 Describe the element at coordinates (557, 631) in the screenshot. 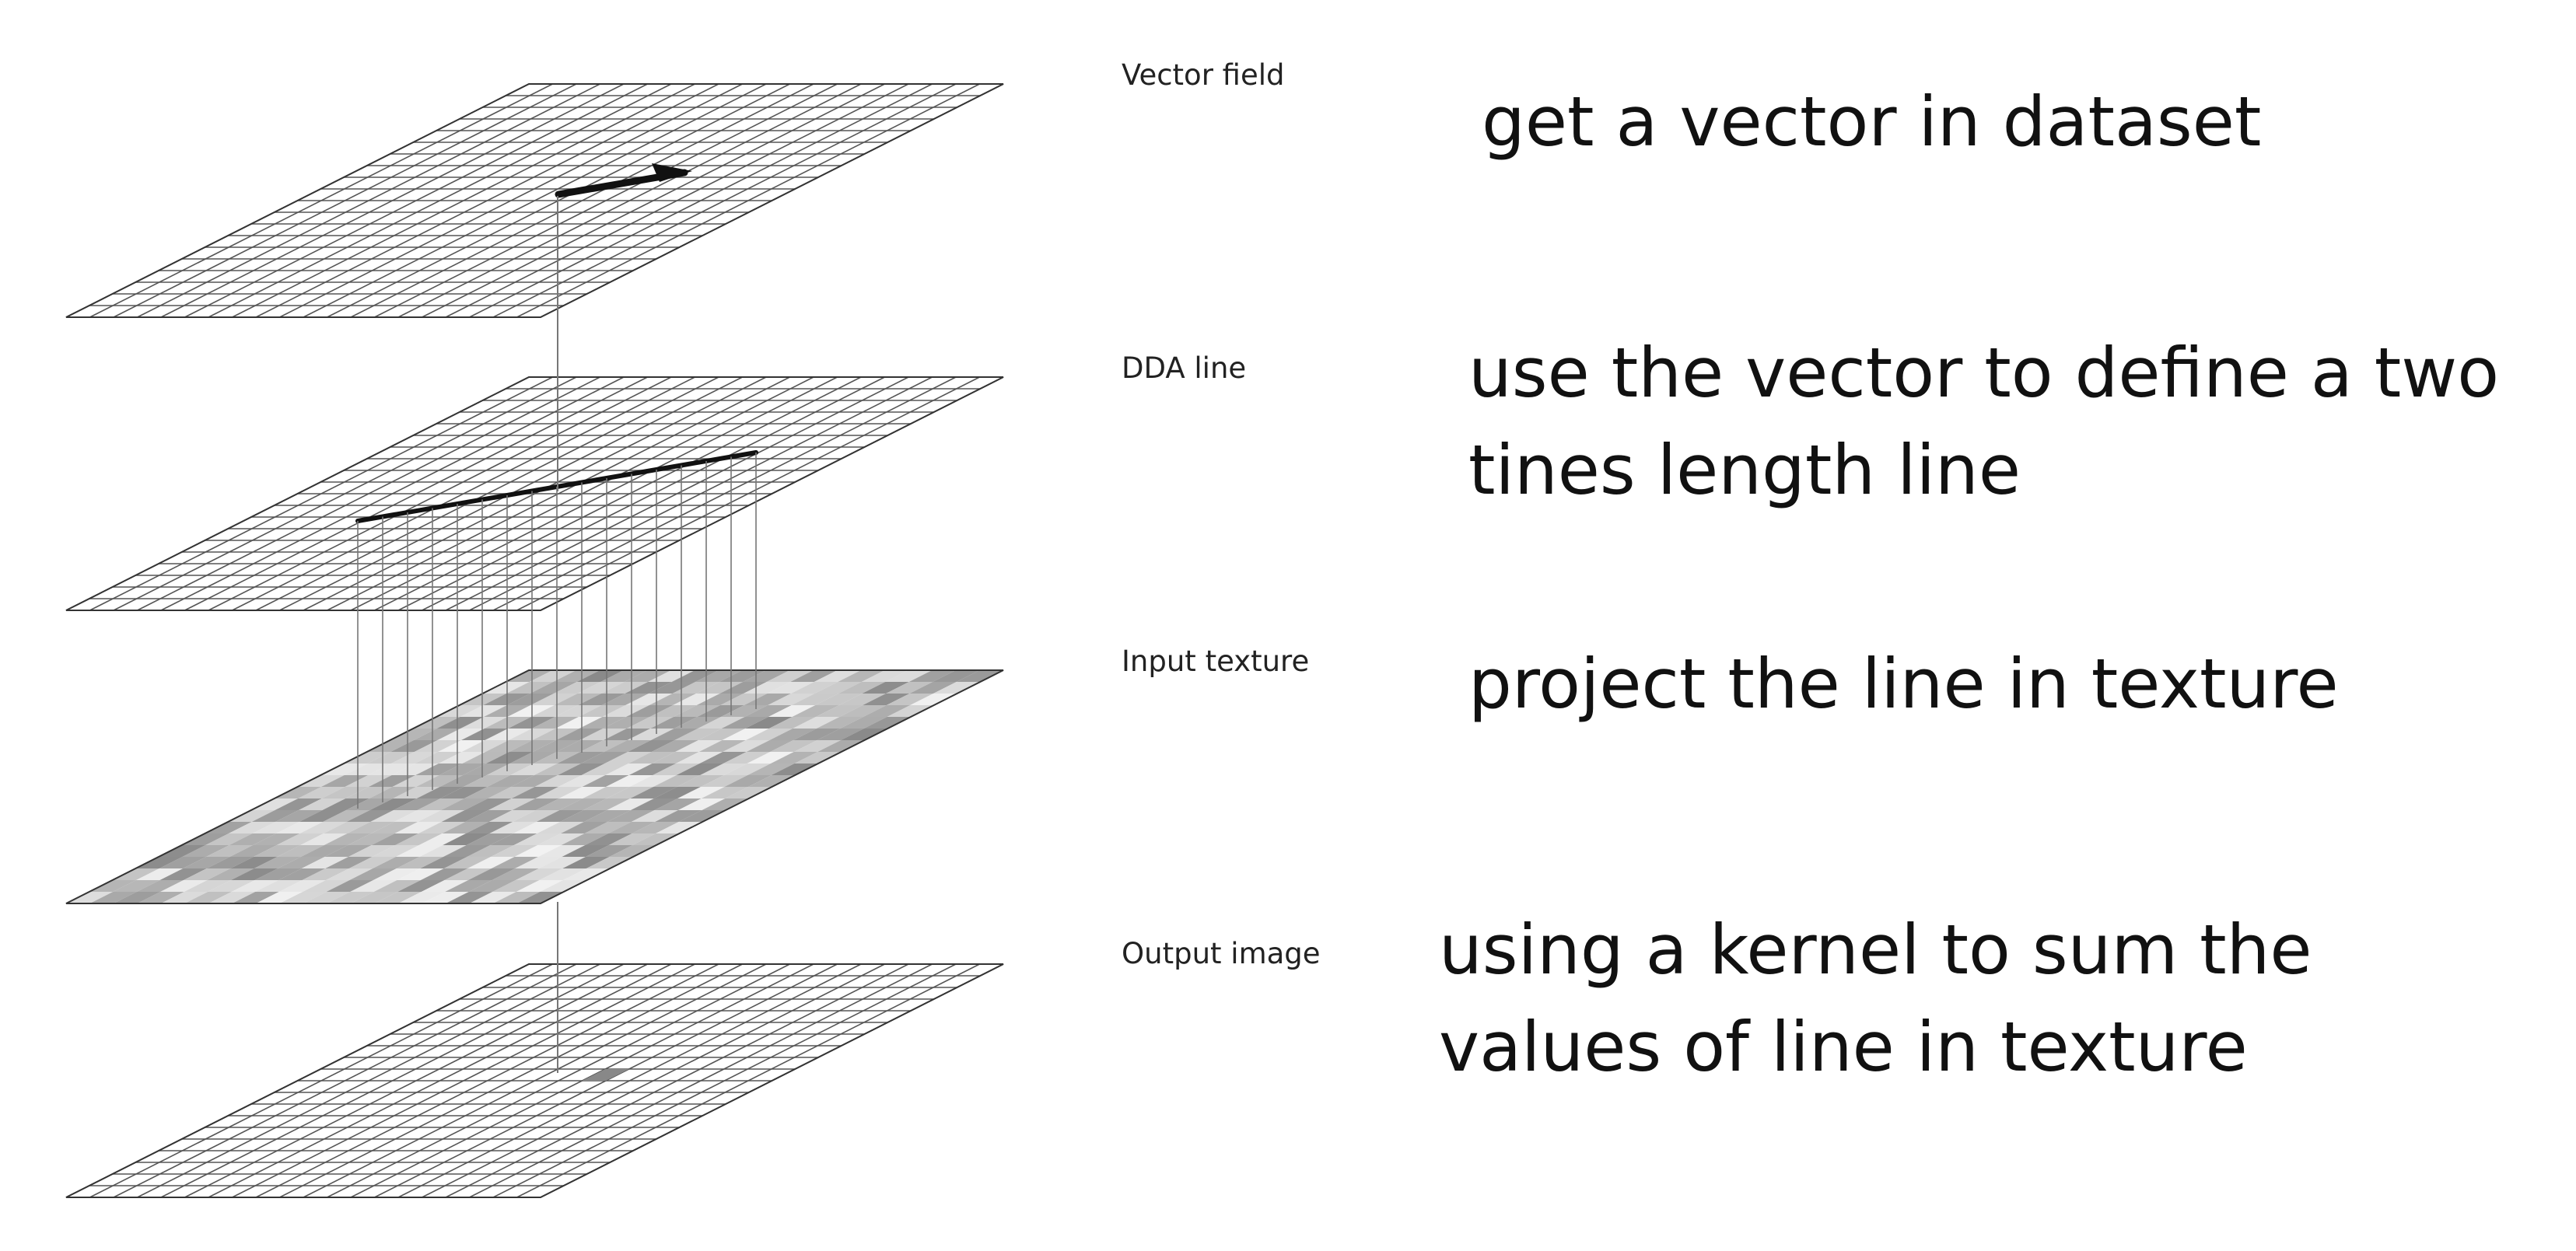

I see `projection-lines` at that location.